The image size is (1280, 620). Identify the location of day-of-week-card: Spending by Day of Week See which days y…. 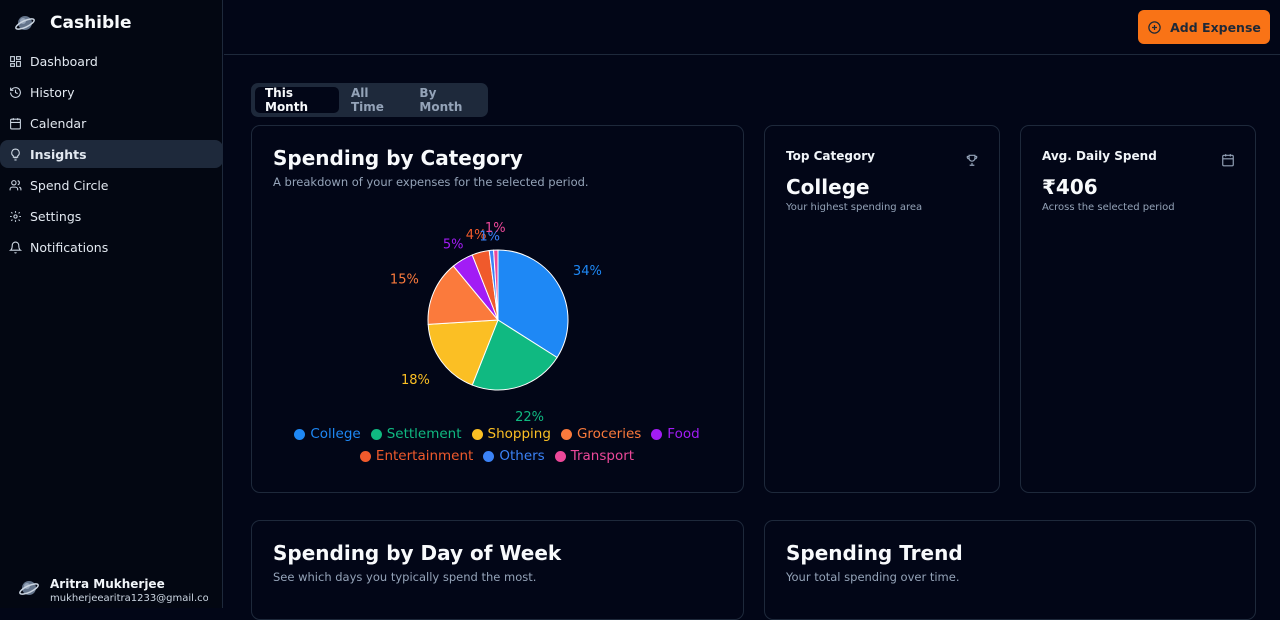
(497, 570).